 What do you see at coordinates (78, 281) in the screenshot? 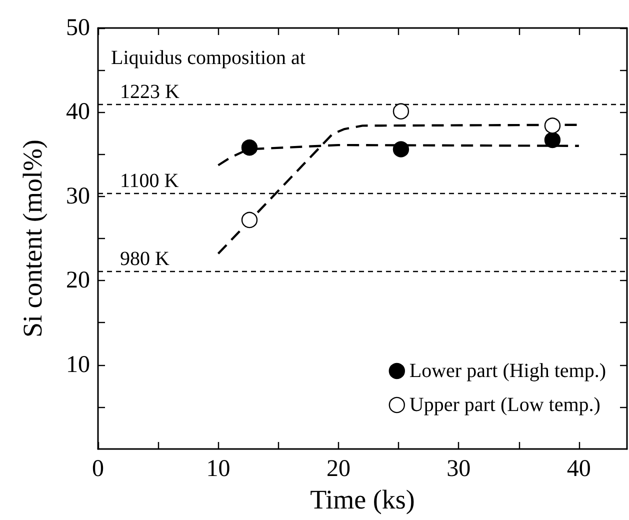
I see `y-tick-label: 20` at bounding box center [78, 281].